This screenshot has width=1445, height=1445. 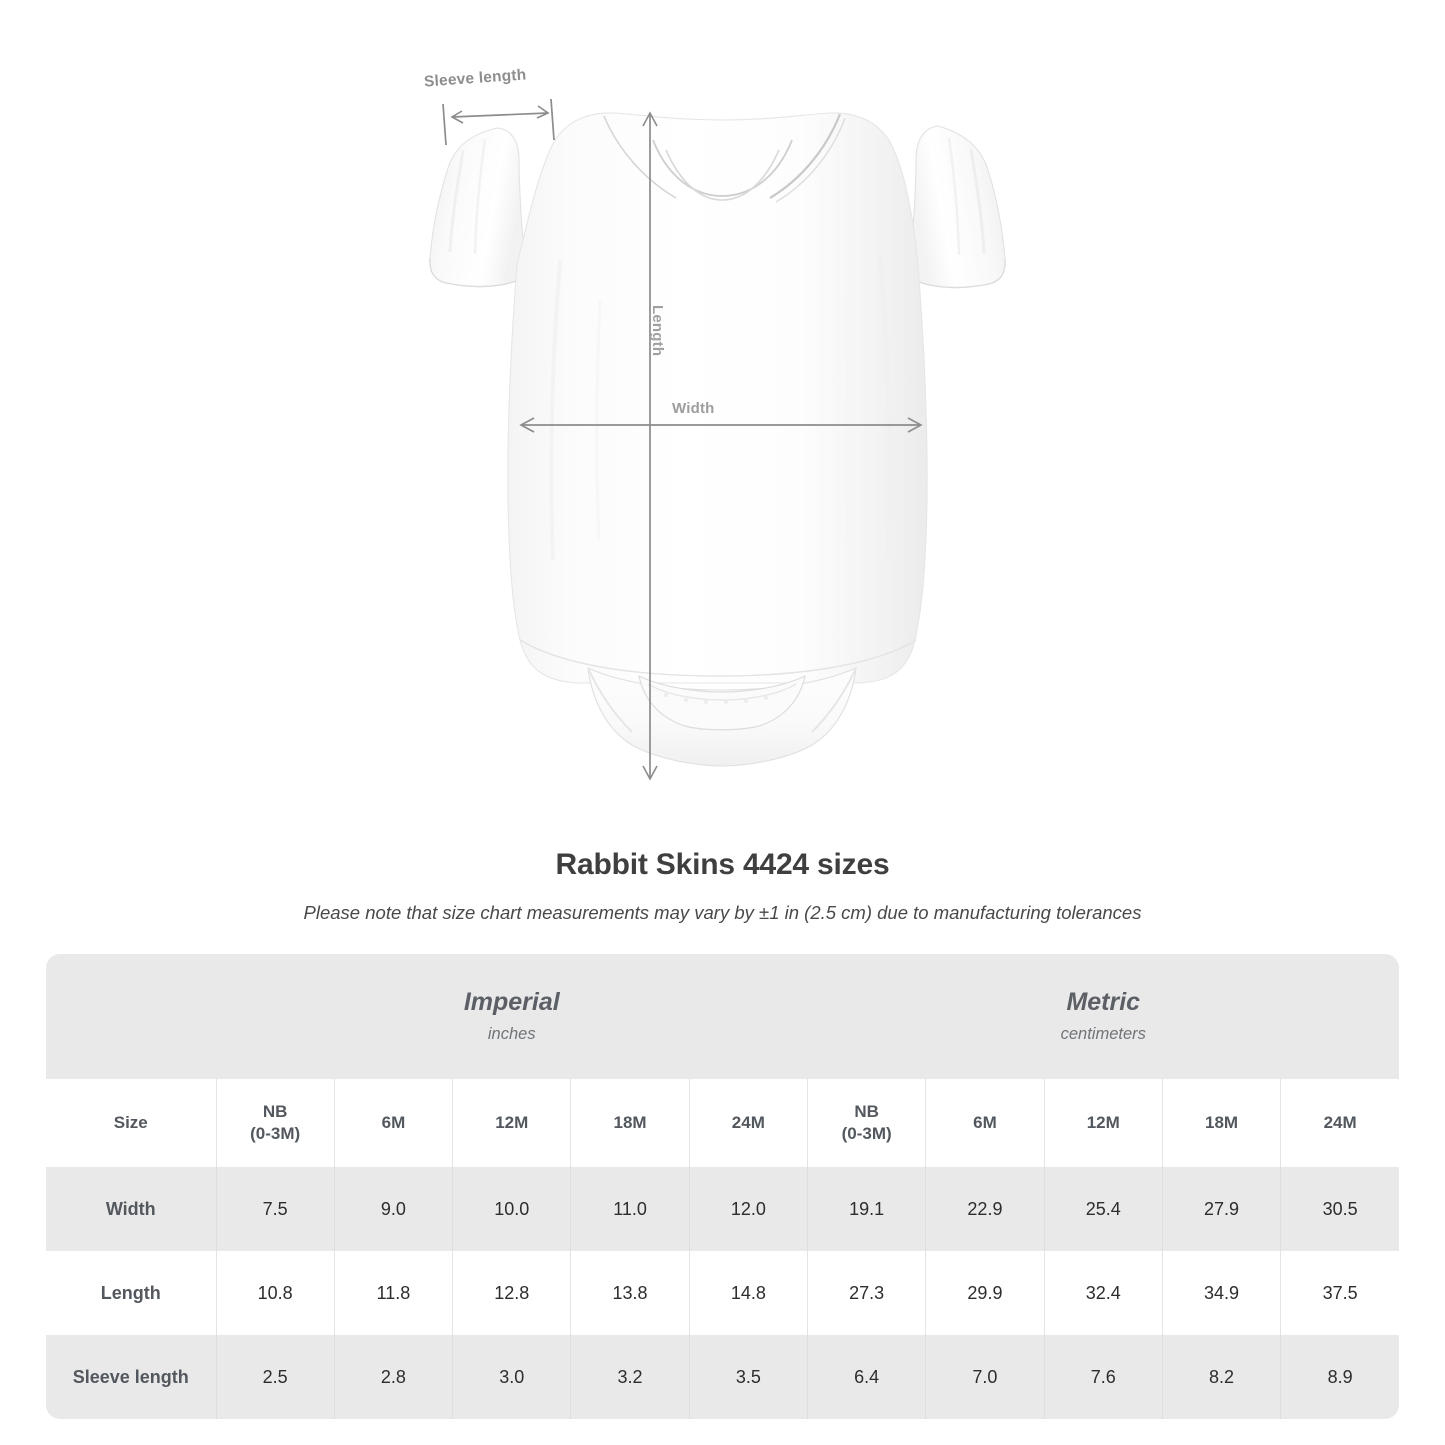 What do you see at coordinates (985, 1209) in the screenshot?
I see `cell-width-6m-cm: 22.9` at bounding box center [985, 1209].